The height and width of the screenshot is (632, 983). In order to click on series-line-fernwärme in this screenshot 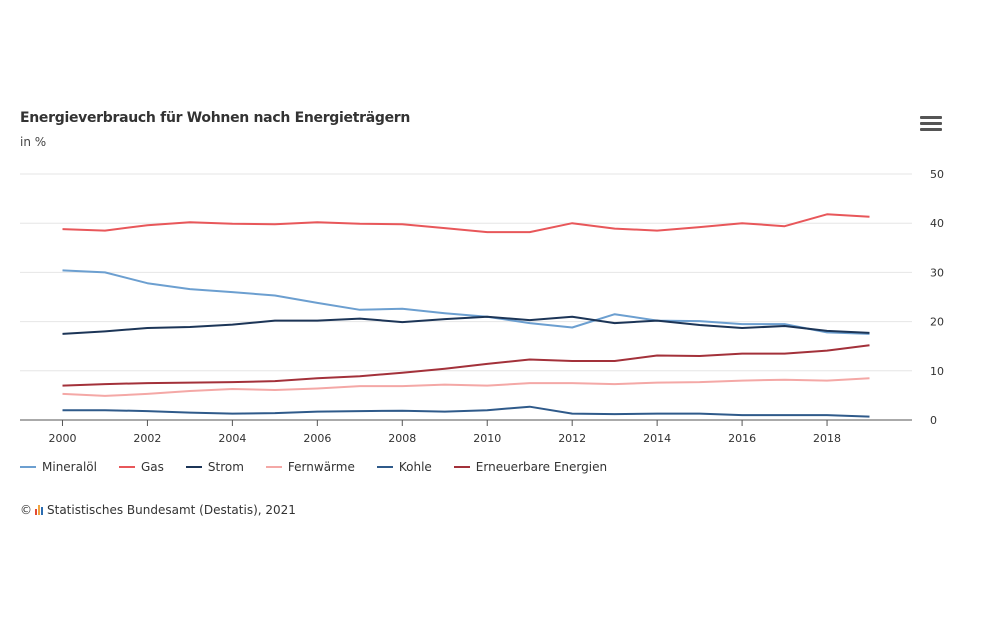, I will do `click(466, 387)`.